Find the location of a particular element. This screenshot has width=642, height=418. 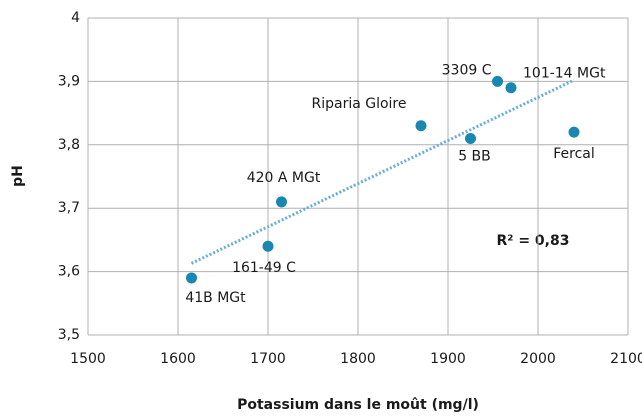

point-label: 3309 C is located at coordinates (467, 70).